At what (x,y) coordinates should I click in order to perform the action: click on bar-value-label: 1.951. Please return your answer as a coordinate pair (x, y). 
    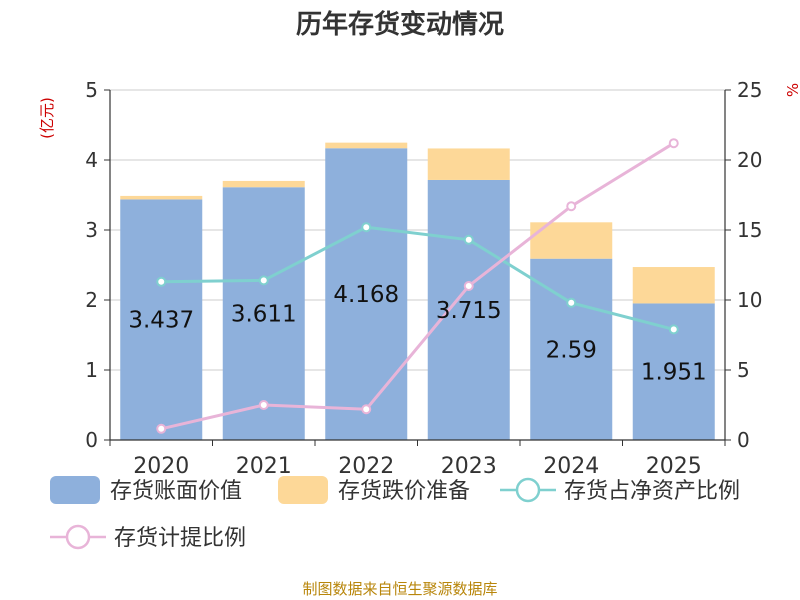
    Looking at the image, I should click on (674, 373).